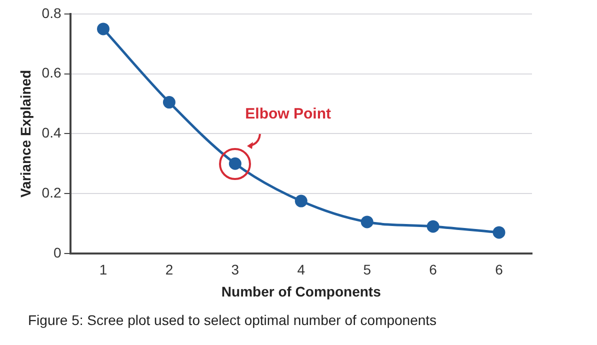 This screenshot has height=345, width=597. I want to click on x-tick-label: 5, so click(367, 270).